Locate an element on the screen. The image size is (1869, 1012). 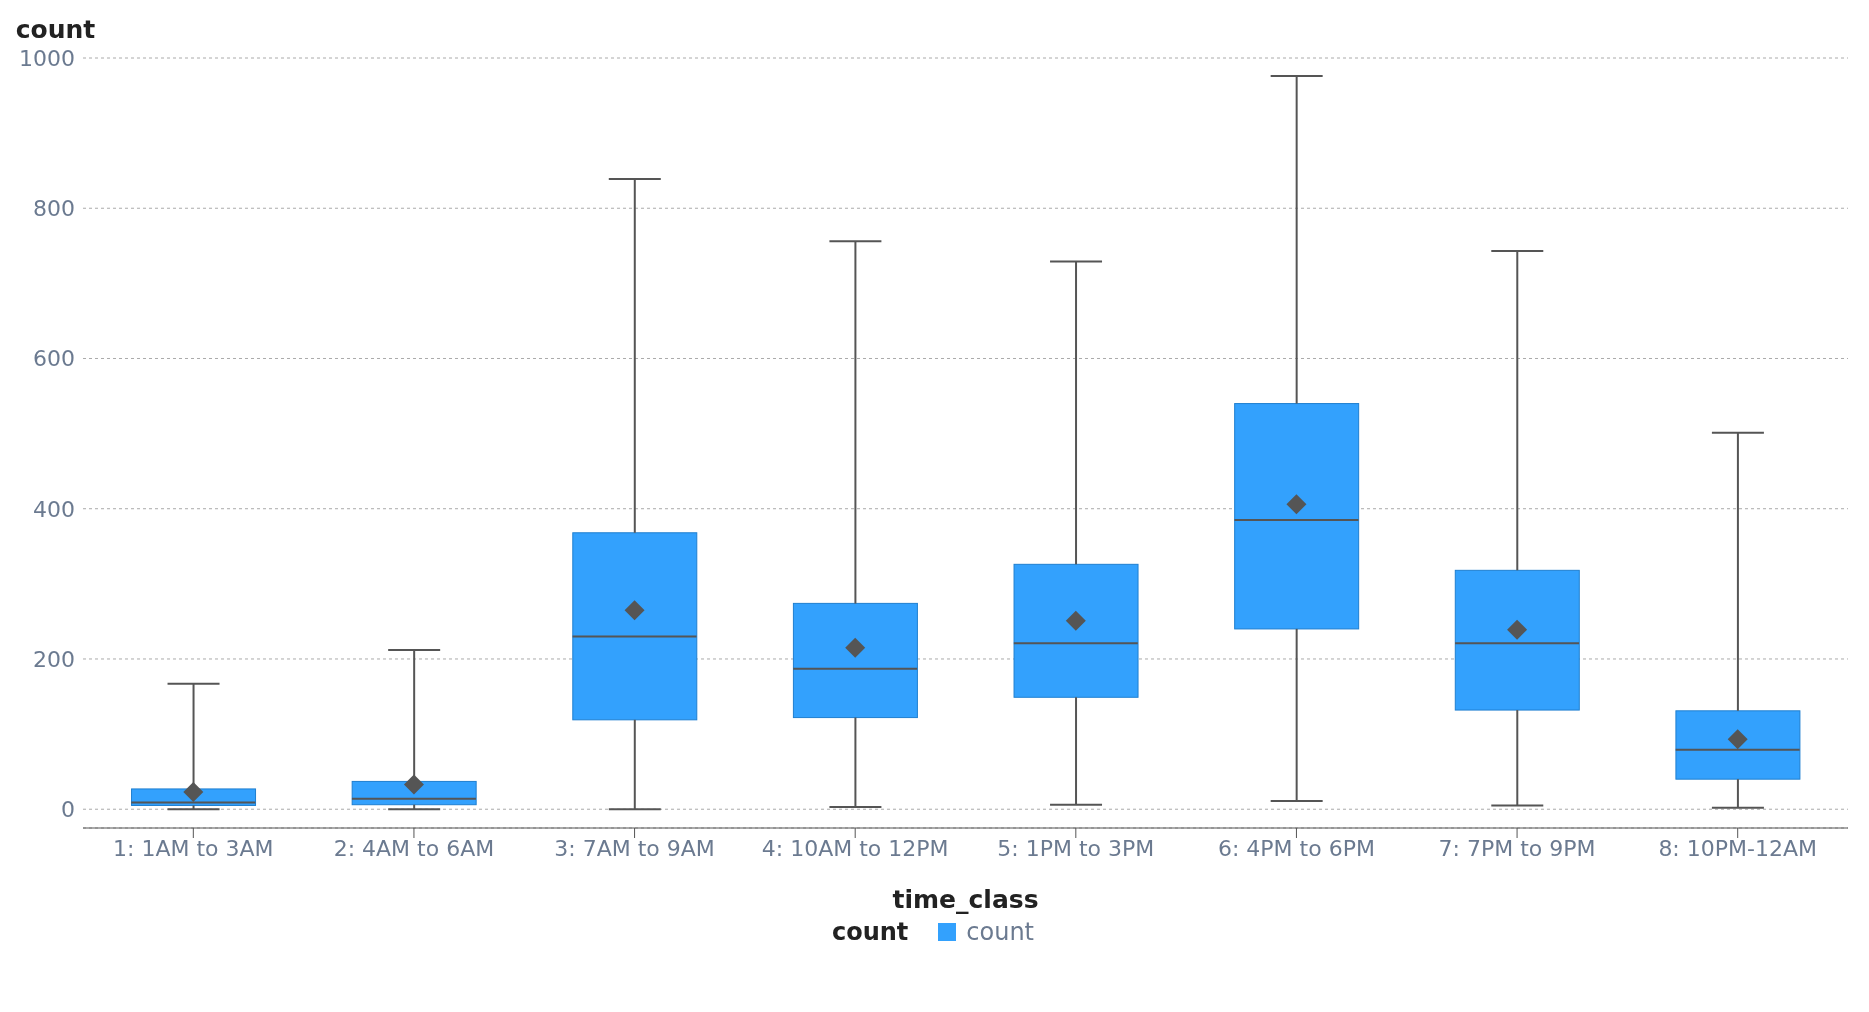
y-tick-label: 200 is located at coordinates (54, 659).